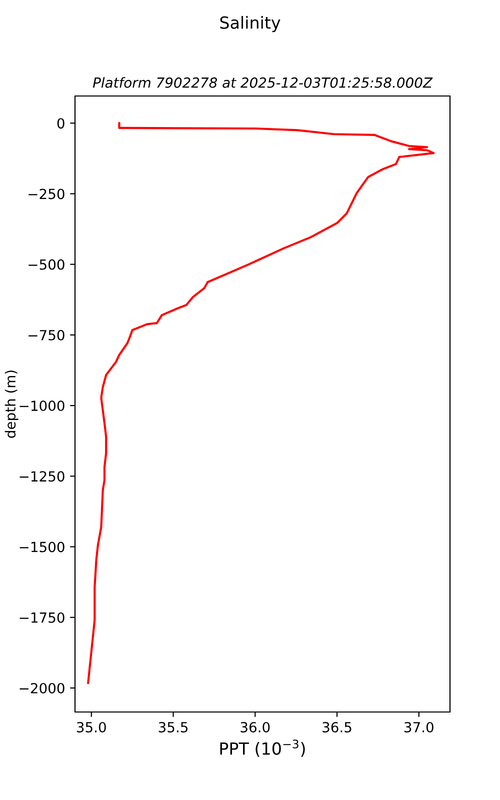 The height and width of the screenshot is (800, 500). Describe the element at coordinates (46, 194) in the screenshot. I see `y-tick-label: −250` at that location.